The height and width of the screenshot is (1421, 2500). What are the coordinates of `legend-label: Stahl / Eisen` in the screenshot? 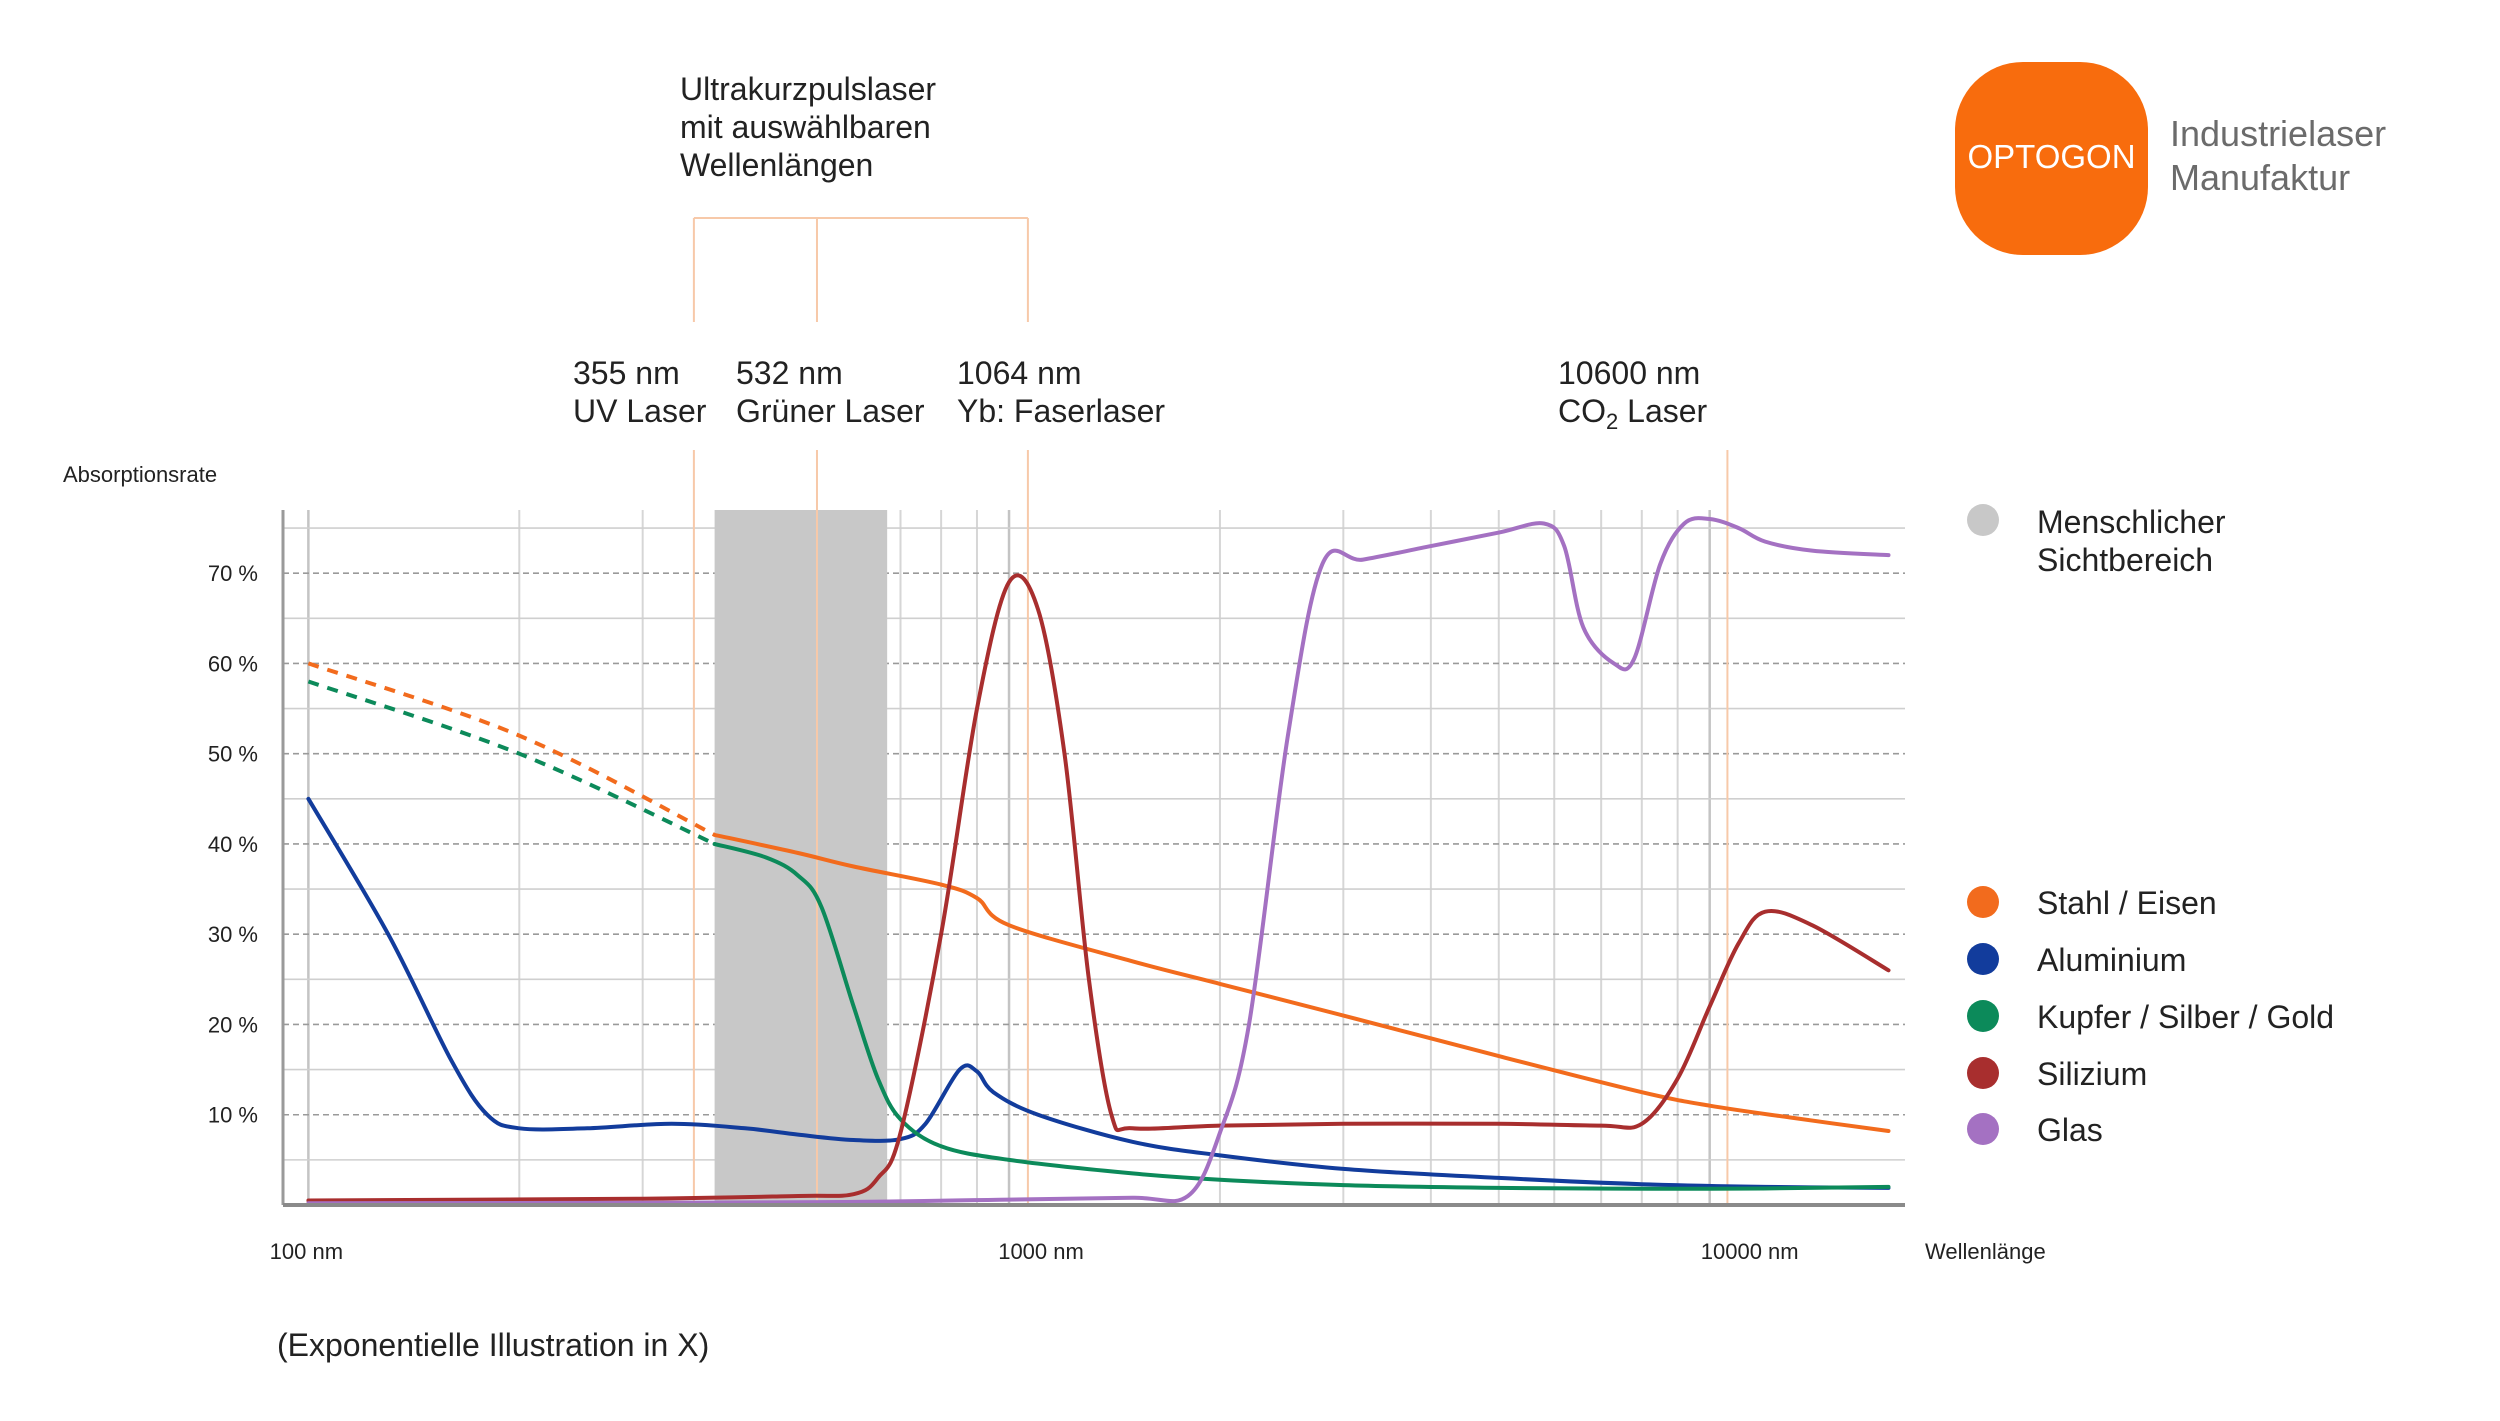 It's located at (2127, 903).